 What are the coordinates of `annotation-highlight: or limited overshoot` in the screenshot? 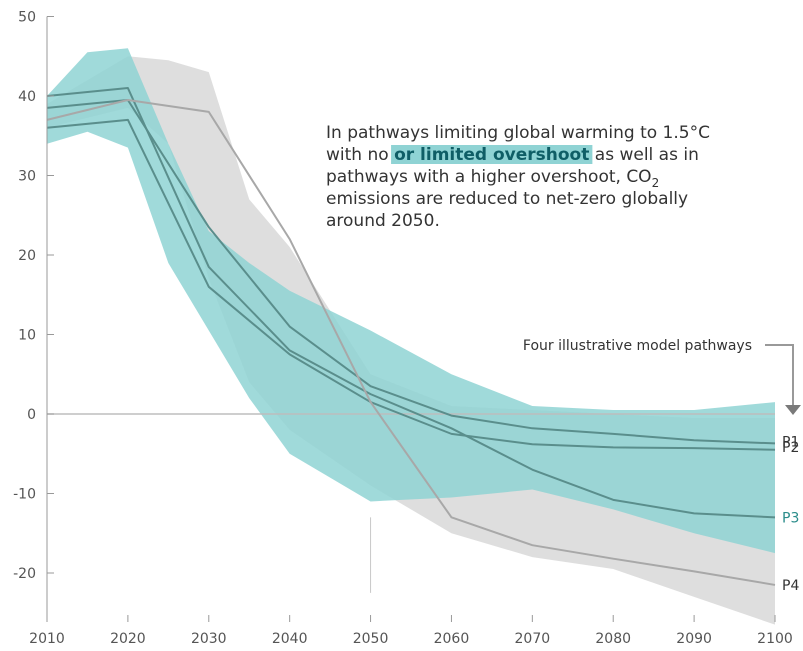 It's located at (491, 155).